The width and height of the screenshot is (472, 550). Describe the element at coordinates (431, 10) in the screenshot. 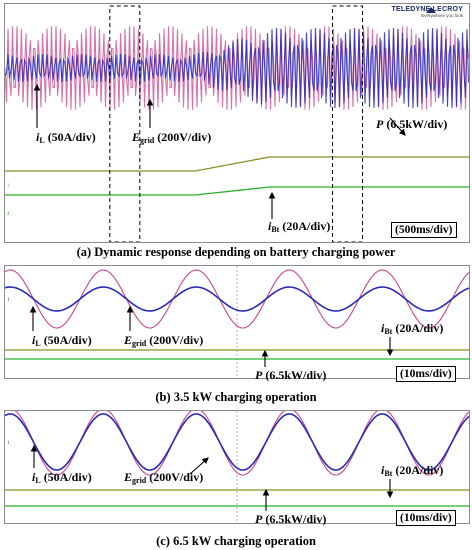

I see `brand-mark-icon` at that location.